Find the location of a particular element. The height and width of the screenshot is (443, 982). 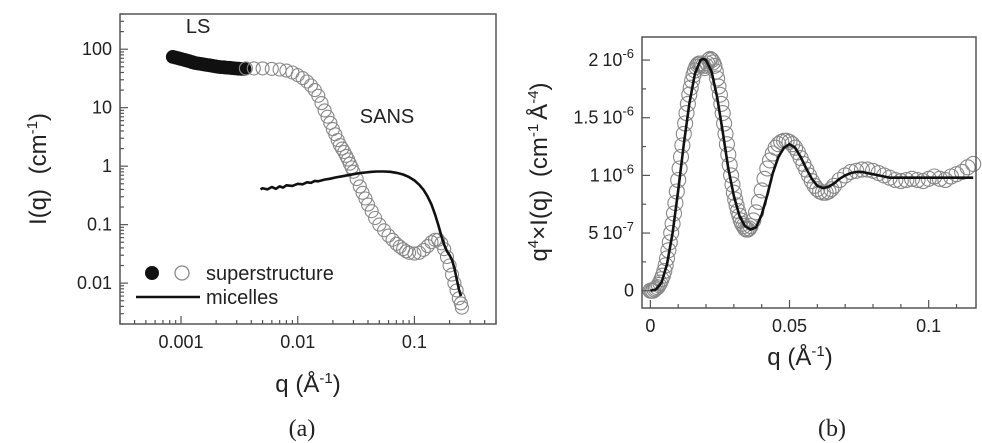

y-tick-label: 1 is located at coordinates (107, 166).